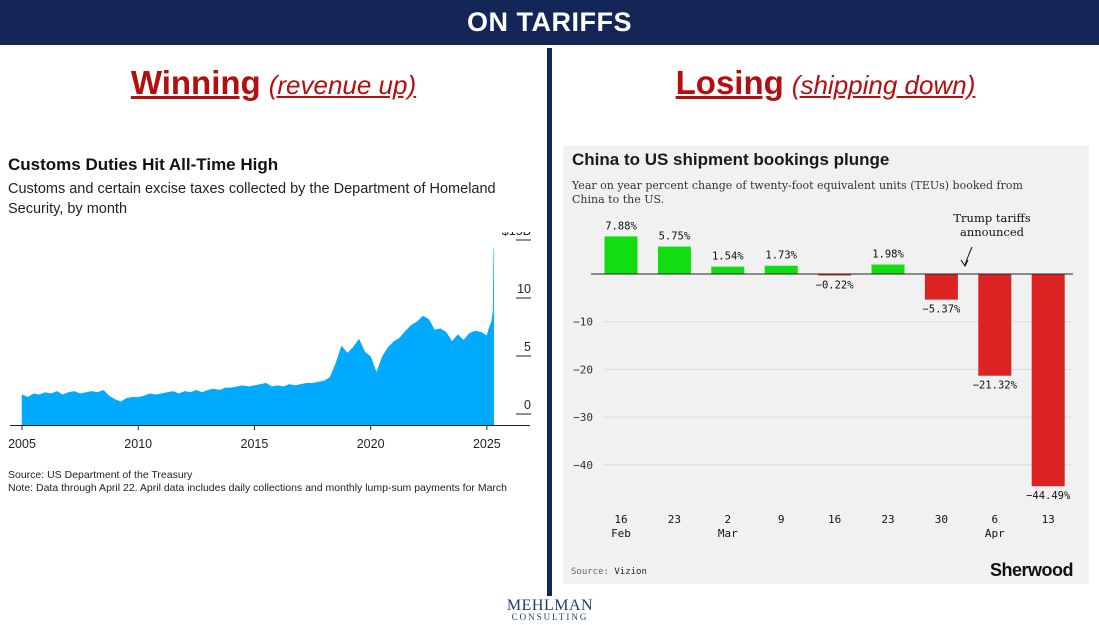  What do you see at coordinates (964, 263) in the screenshot?
I see `annotation-arrow-head` at bounding box center [964, 263].